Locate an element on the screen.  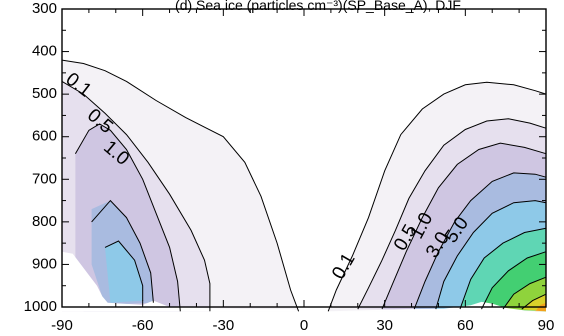
x-tick-label: 90 is located at coordinates (546, 325).